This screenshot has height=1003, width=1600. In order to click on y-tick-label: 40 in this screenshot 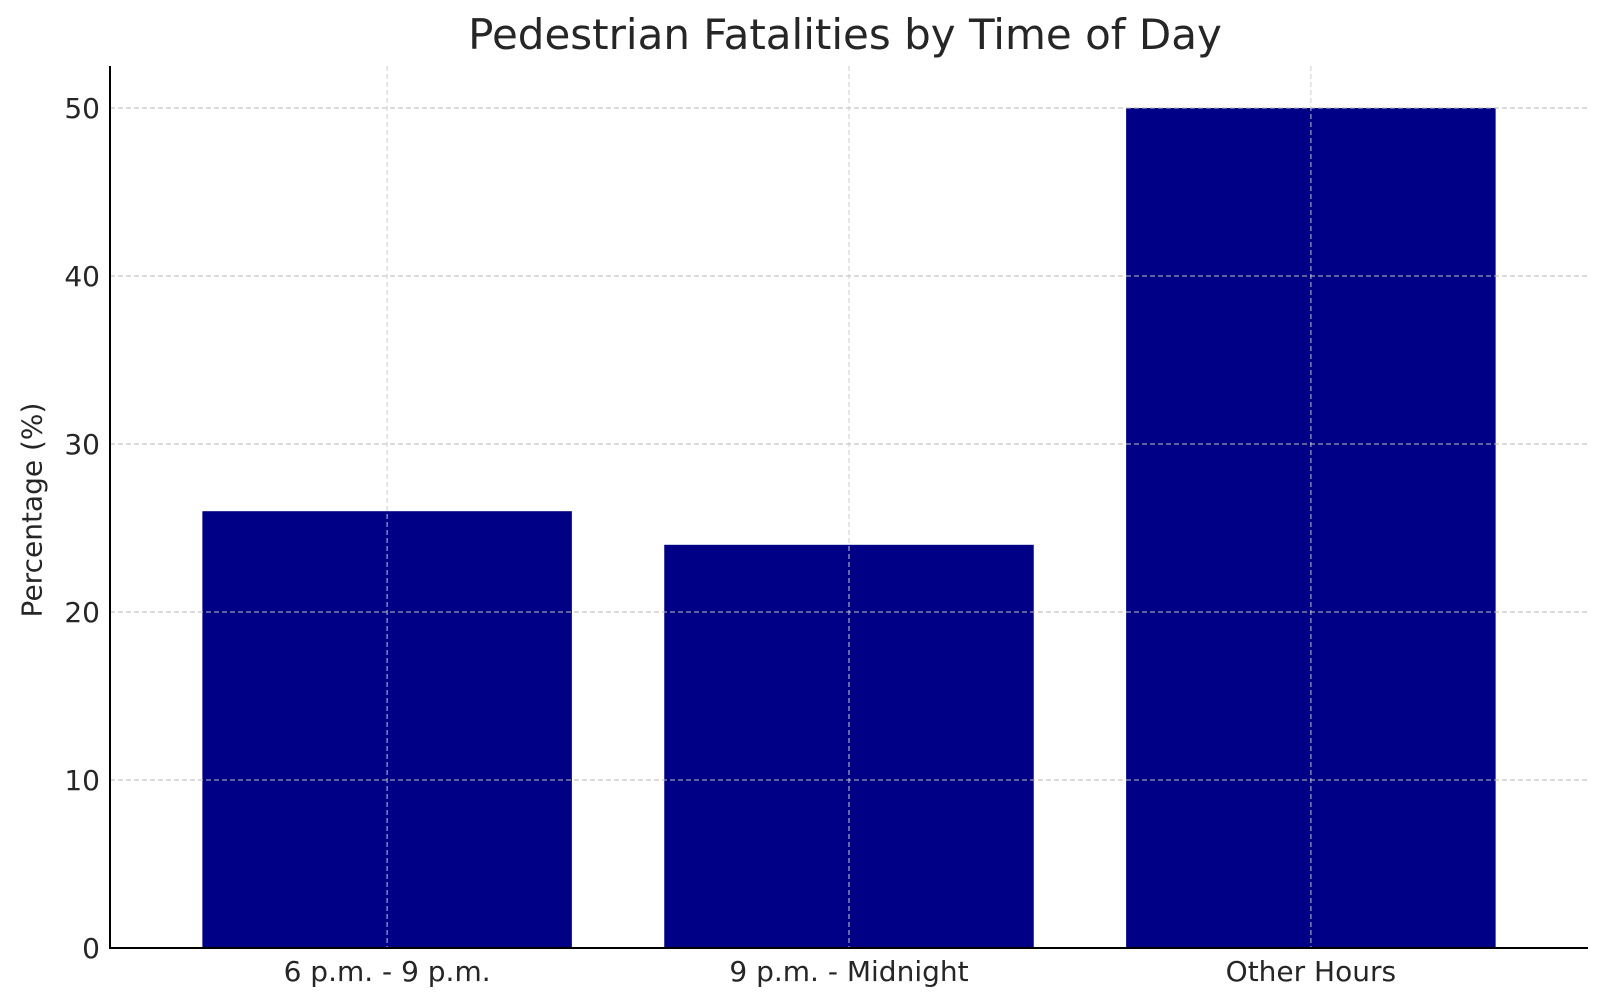, I will do `click(82, 276)`.